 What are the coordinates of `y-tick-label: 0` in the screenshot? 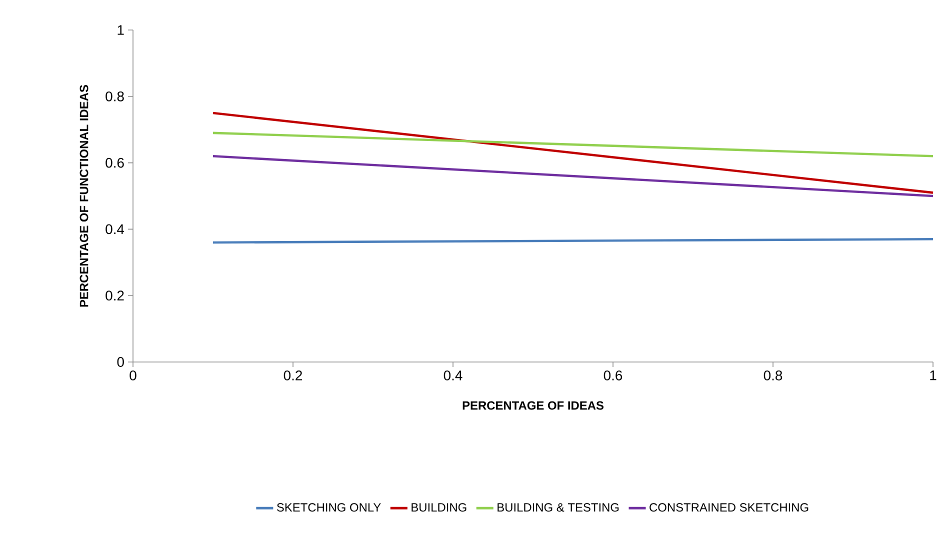 It's located at (120, 362).